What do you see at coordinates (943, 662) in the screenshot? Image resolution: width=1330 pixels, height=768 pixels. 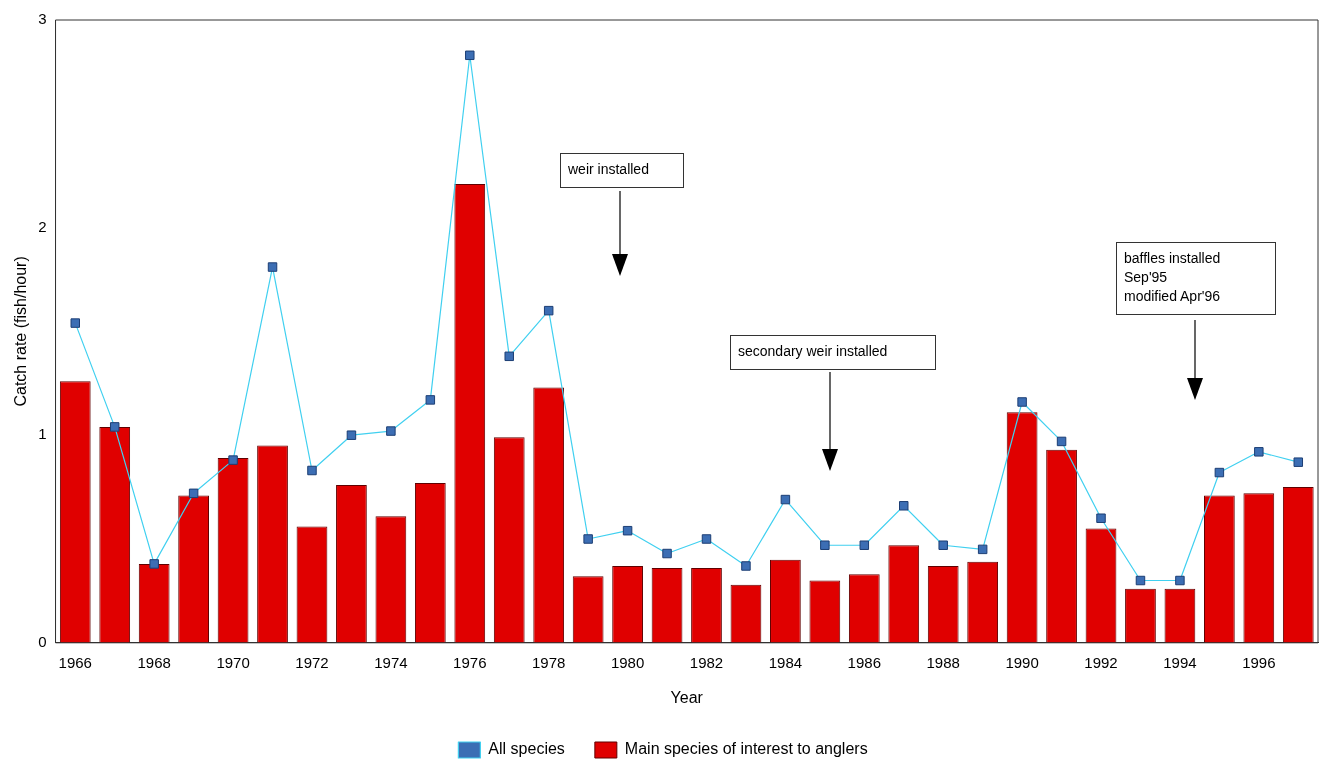 I see `x-tick-label: 1988` at bounding box center [943, 662].